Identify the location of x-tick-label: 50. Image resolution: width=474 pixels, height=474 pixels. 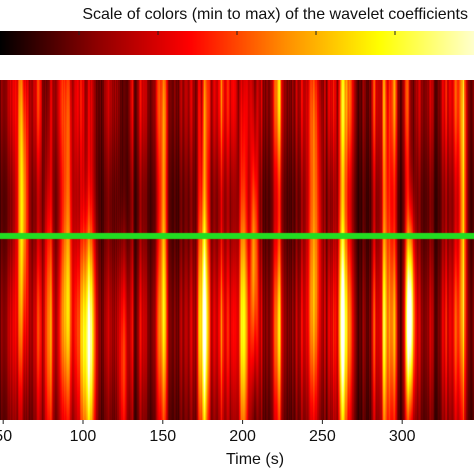
(6, 436).